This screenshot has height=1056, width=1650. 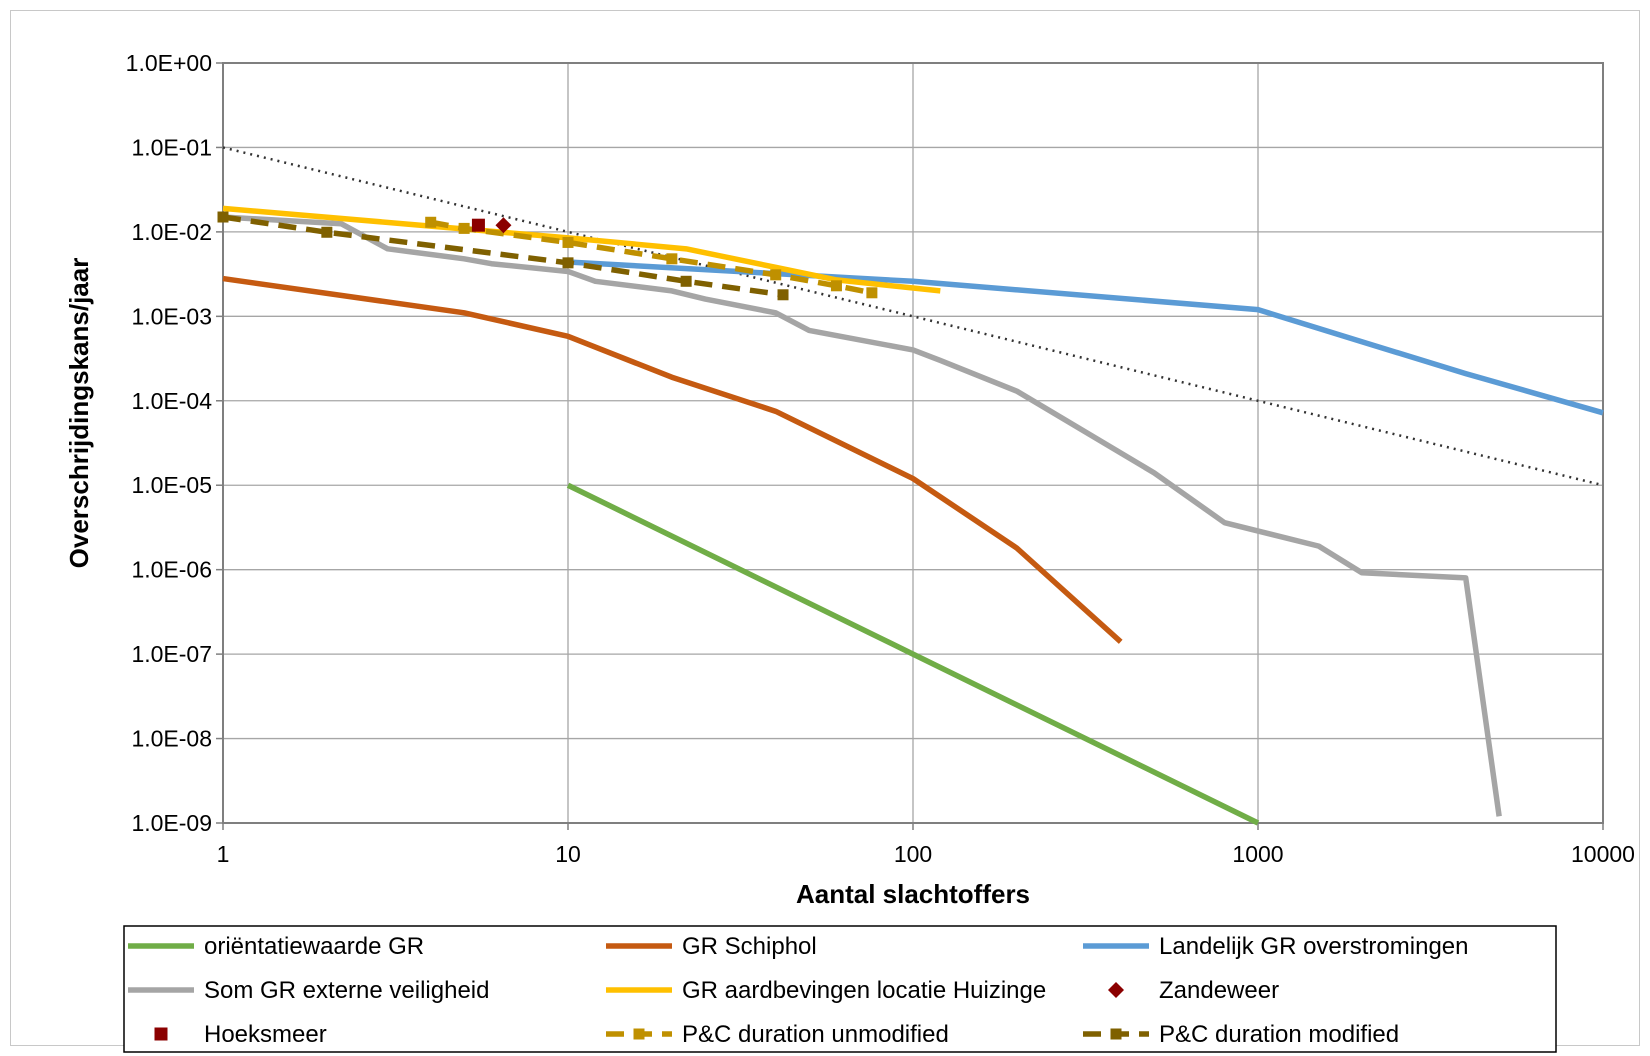 I want to click on legend-label: Som GR externe veiligheid, so click(x=346, y=990).